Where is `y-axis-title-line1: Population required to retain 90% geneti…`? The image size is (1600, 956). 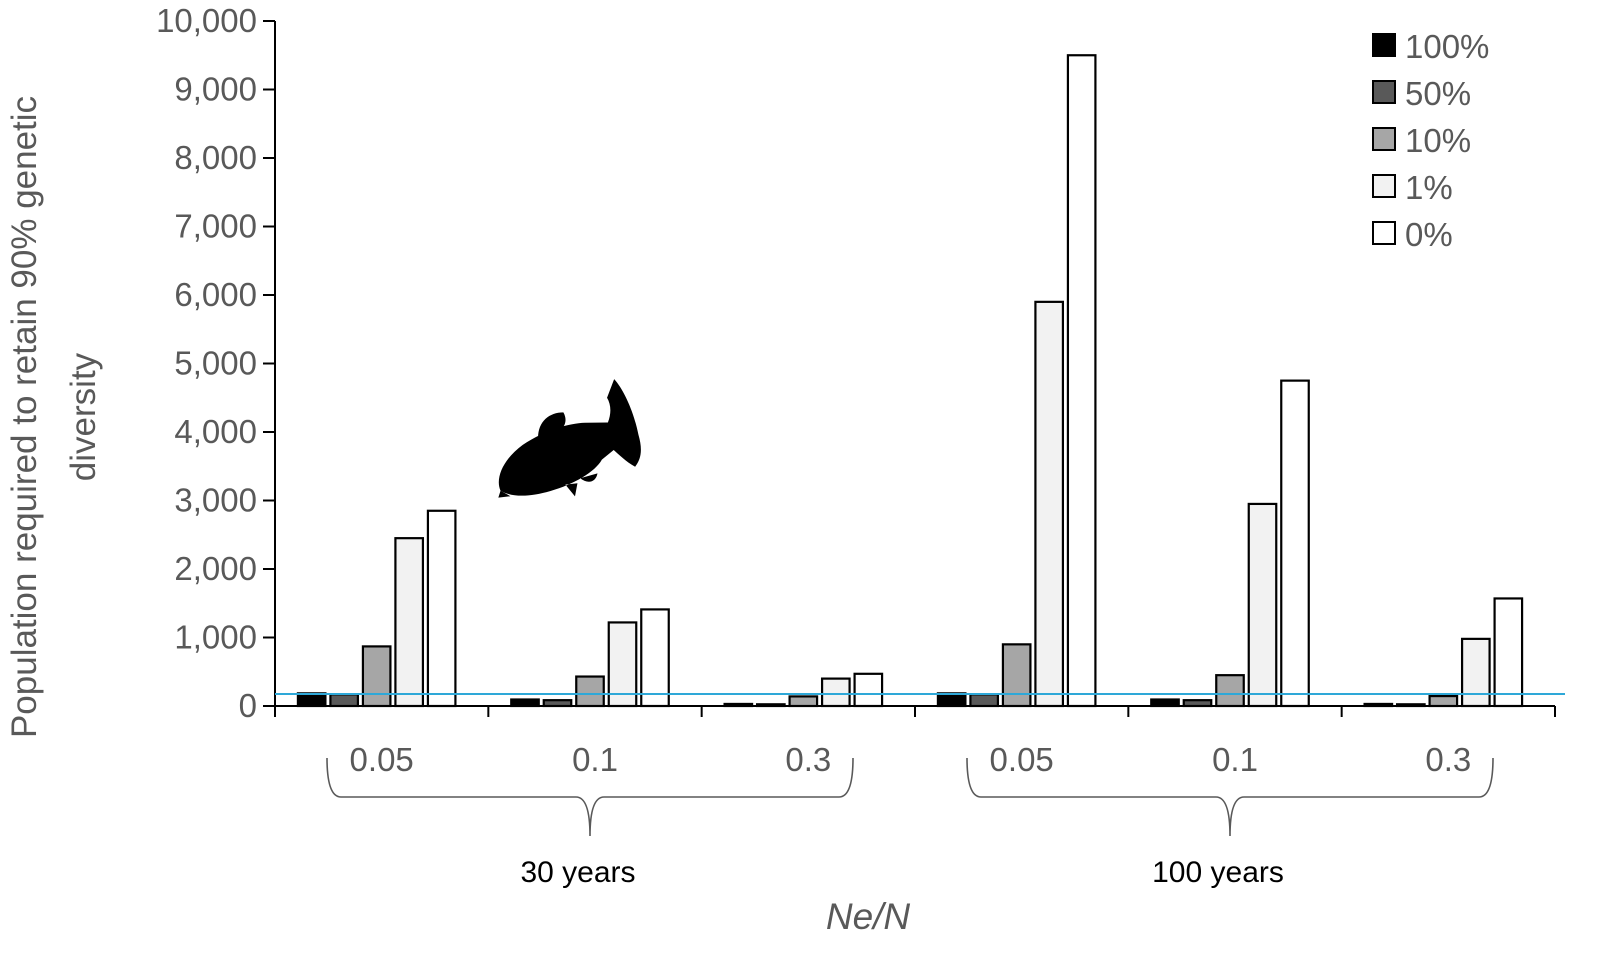 y-axis-title-line1: Population required to retain 90% geneti… is located at coordinates (24, 417).